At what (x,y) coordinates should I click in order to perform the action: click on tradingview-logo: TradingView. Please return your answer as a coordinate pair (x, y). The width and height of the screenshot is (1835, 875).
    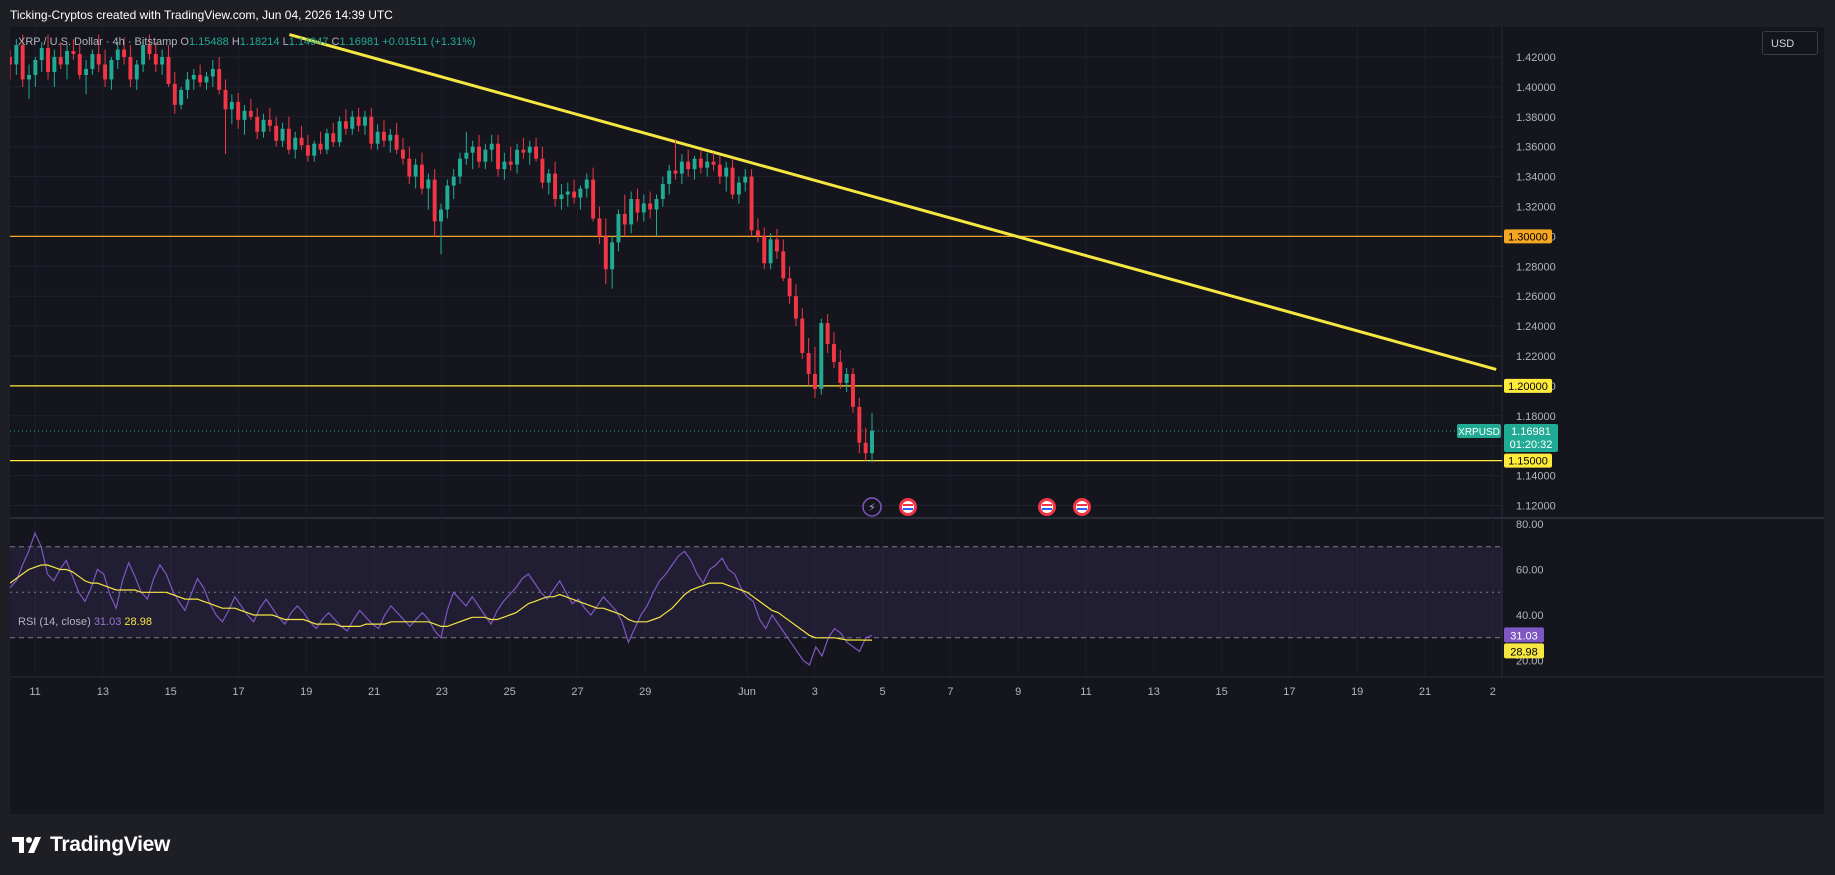
    Looking at the image, I should click on (91, 845).